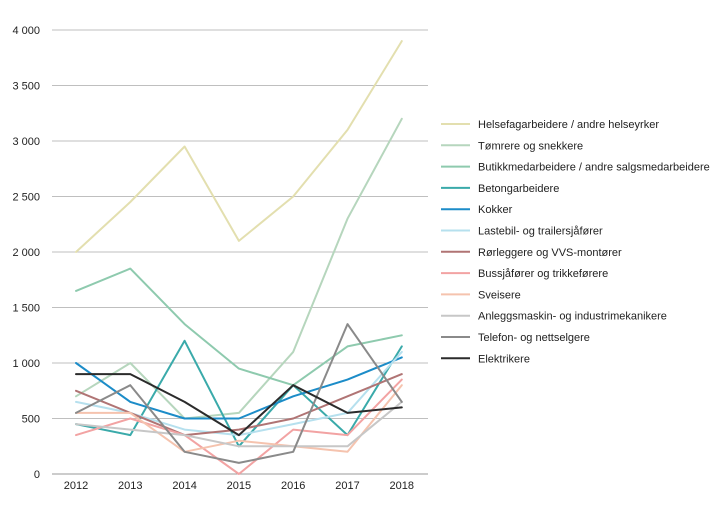 The height and width of the screenshot is (510, 719). I want to click on legend-label: Kokker, so click(495, 210).